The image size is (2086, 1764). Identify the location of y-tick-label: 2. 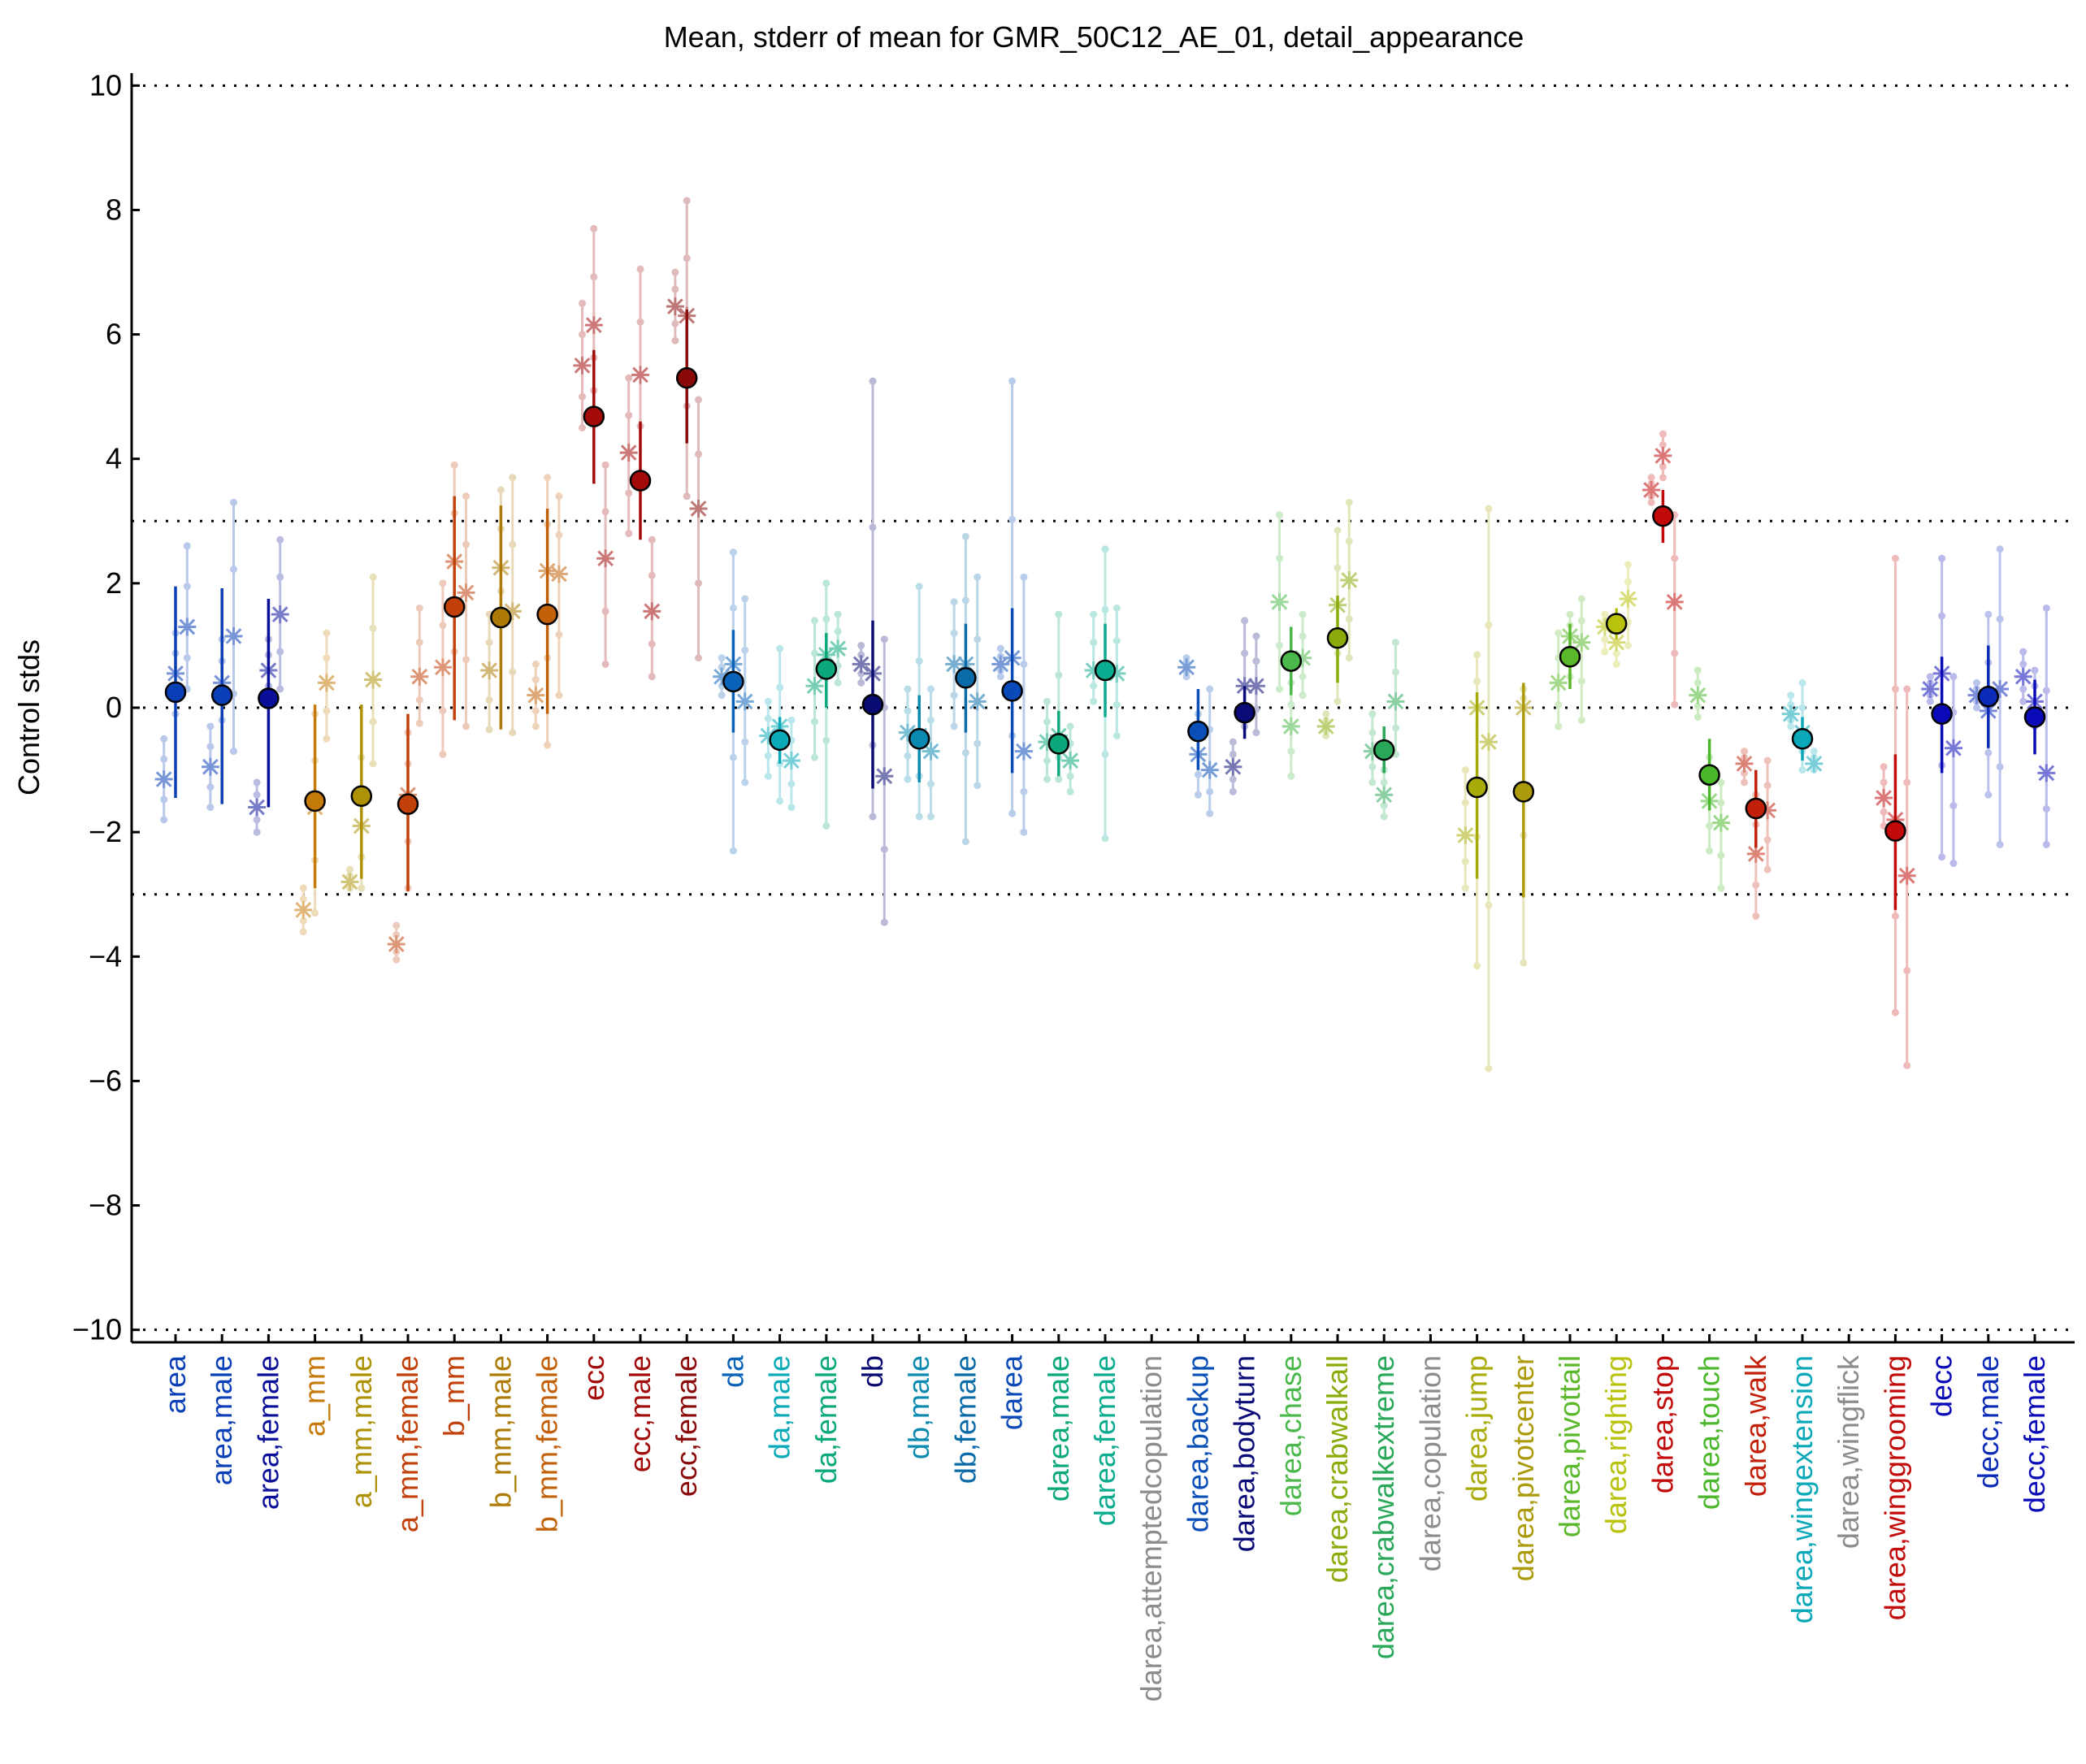
(114, 583).